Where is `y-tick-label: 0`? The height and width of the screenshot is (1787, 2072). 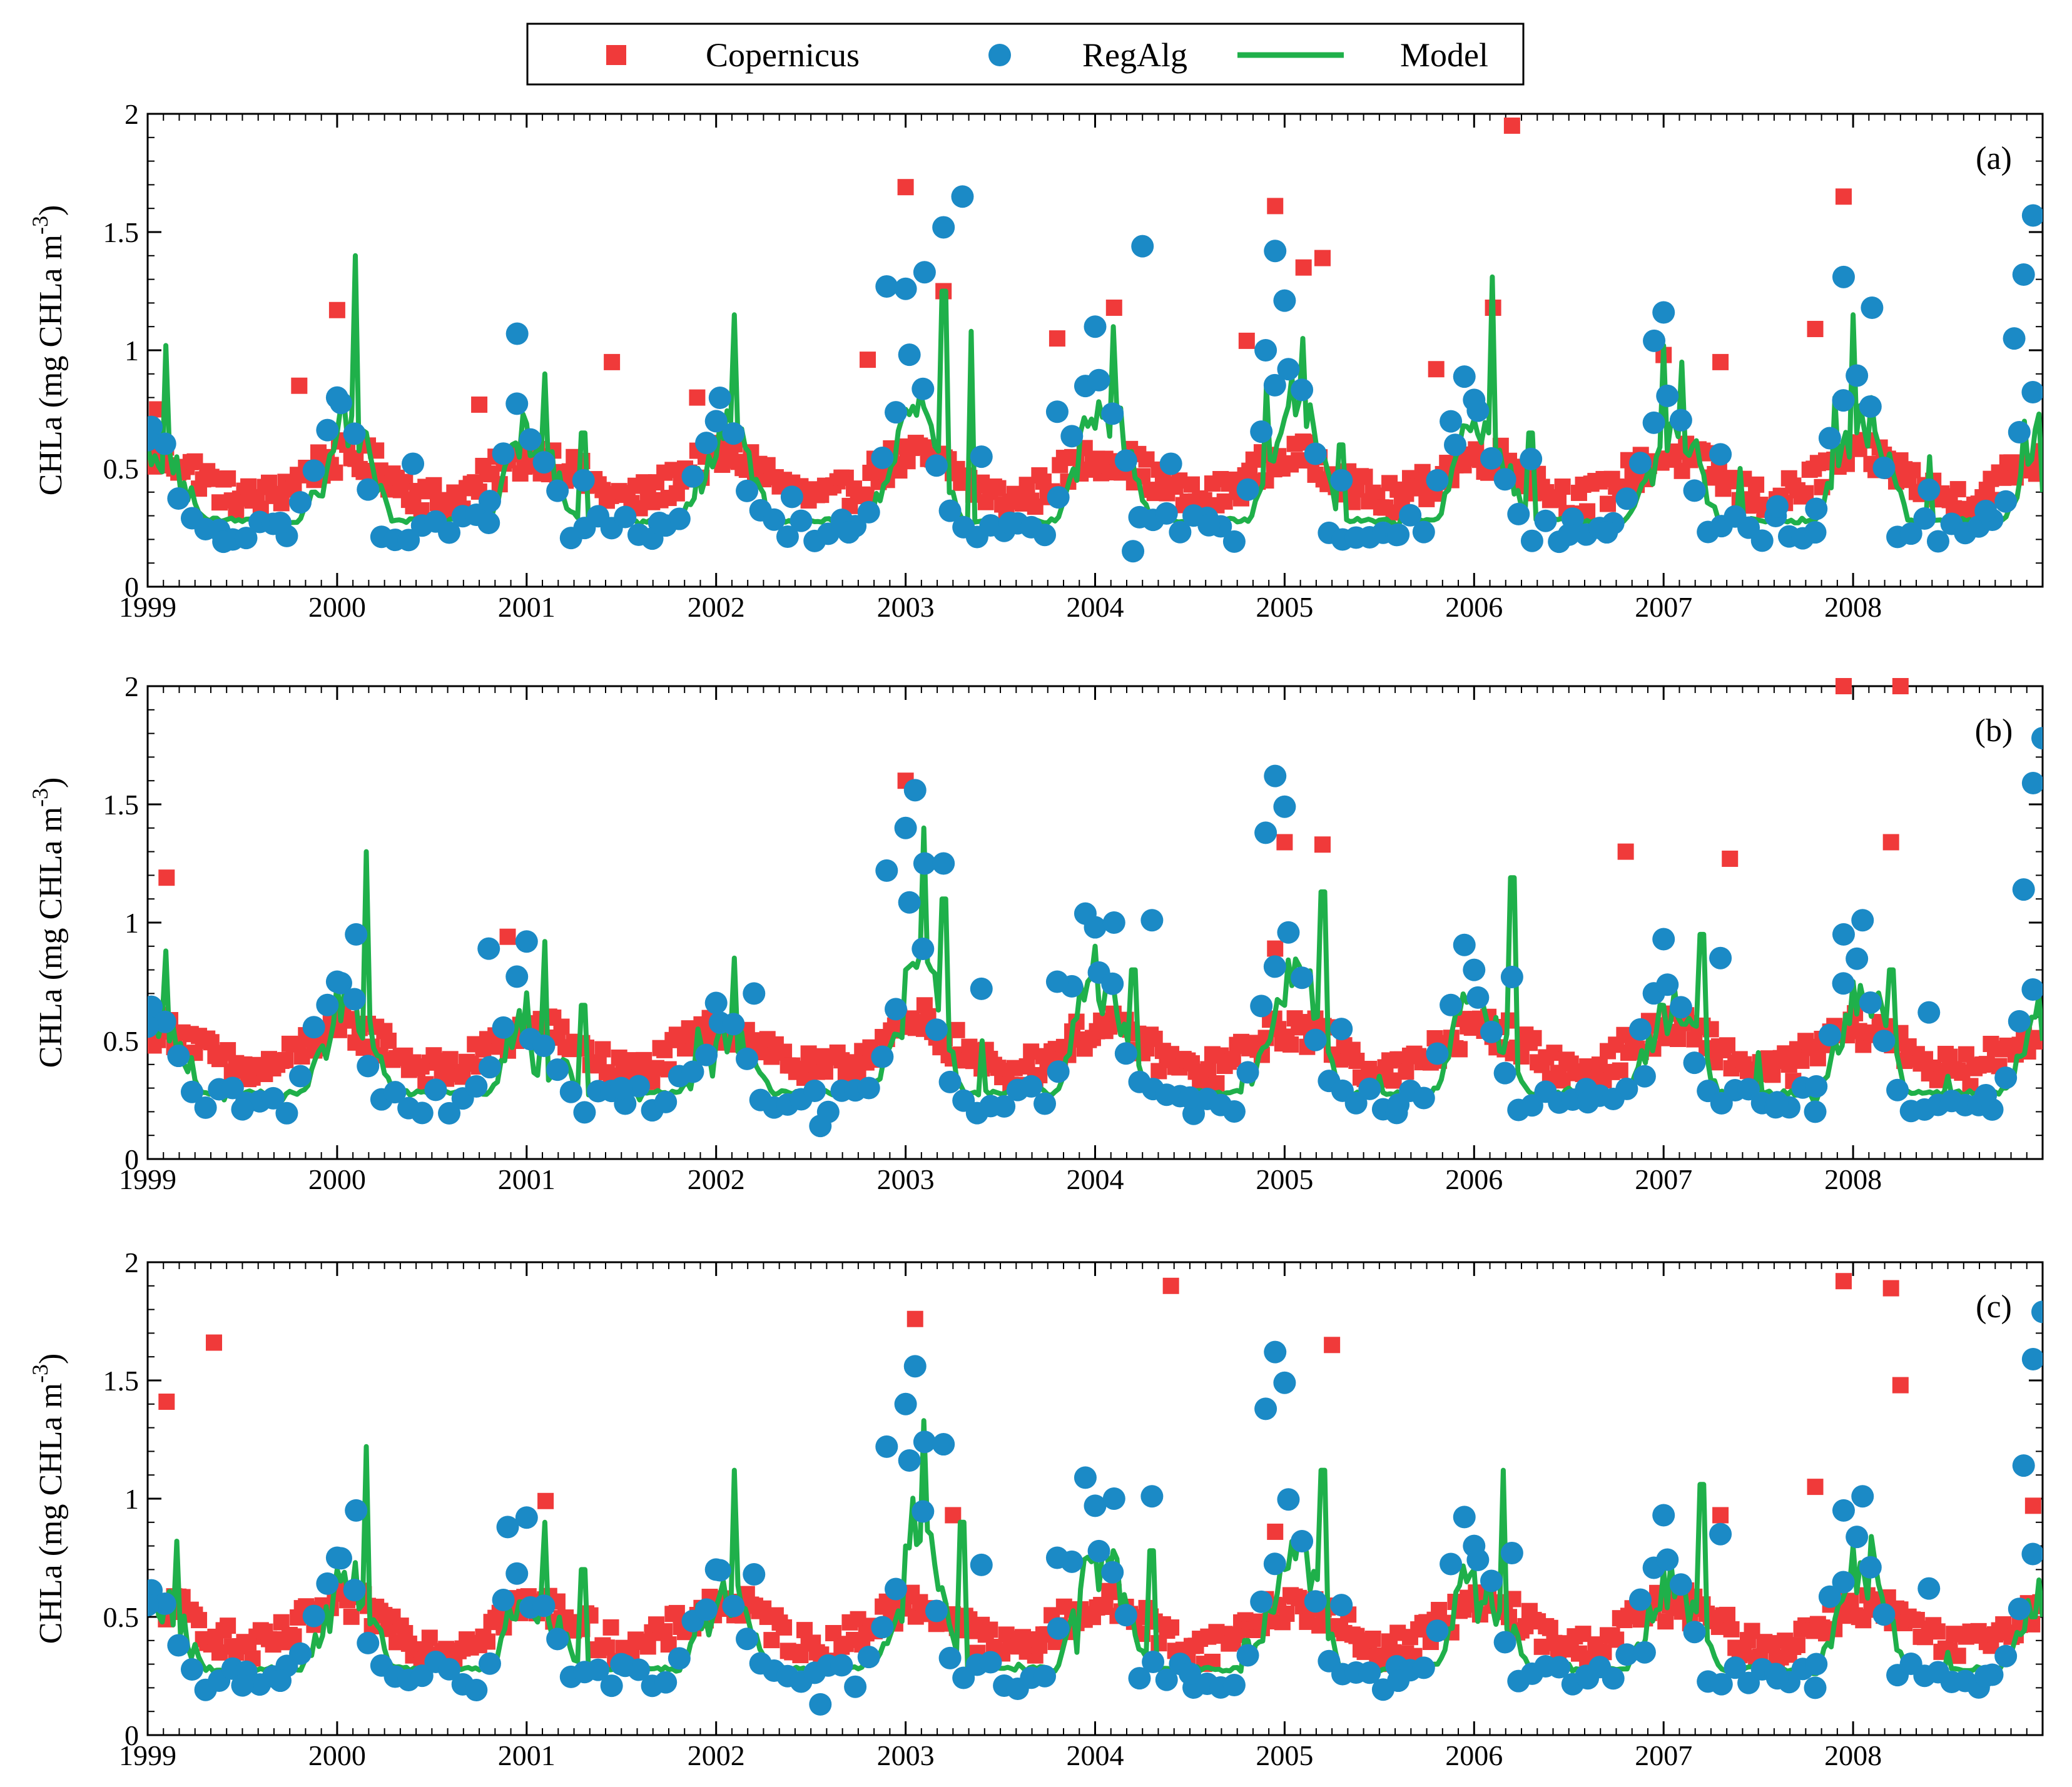
y-tick-label: 0 is located at coordinates (131, 587).